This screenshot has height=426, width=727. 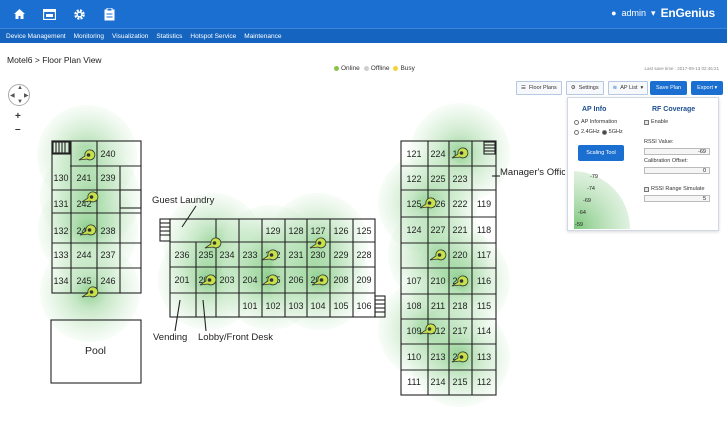 What do you see at coordinates (437, 230) in the screenshot?
I see `room-number: 227` at bounding box center [437, 230].